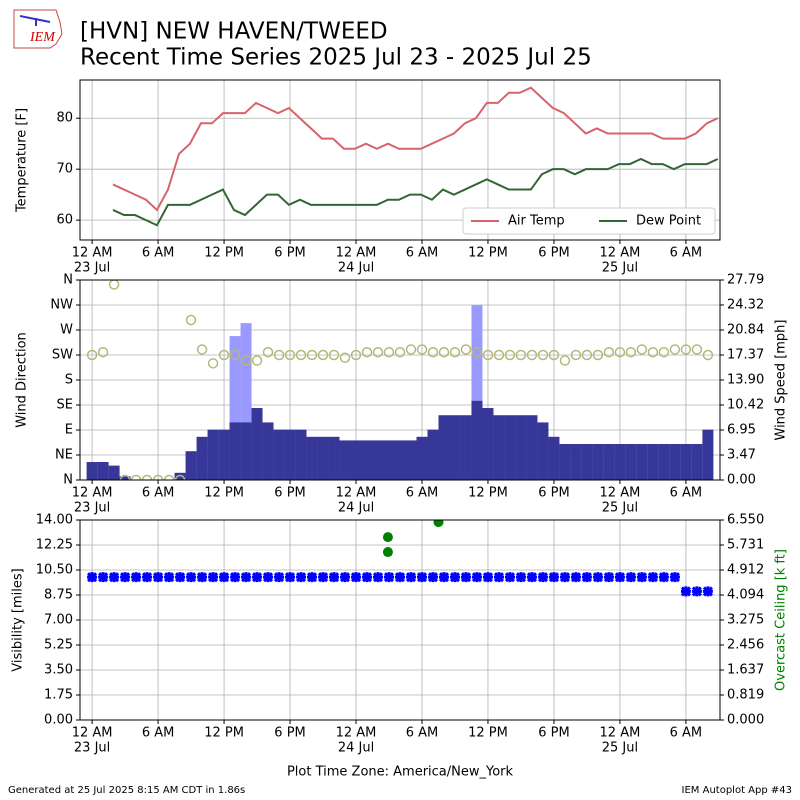  I want to click on footer-right: IEM Autoplot App #43, so click(737, 790).